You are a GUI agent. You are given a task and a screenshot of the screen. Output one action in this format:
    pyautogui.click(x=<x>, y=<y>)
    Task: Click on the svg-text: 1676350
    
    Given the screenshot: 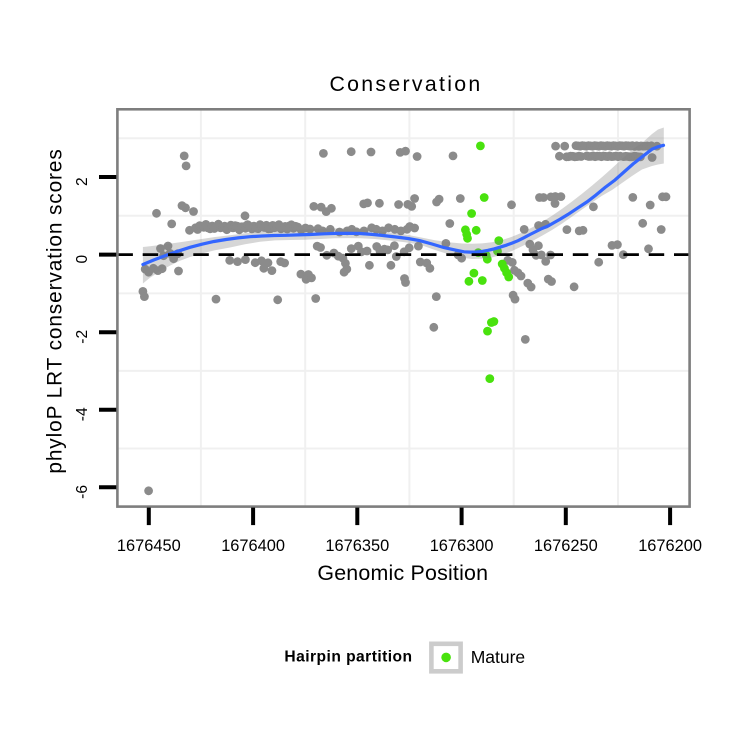 What is the action you would take?
    pyautogui.click(x=357, y=546)
    